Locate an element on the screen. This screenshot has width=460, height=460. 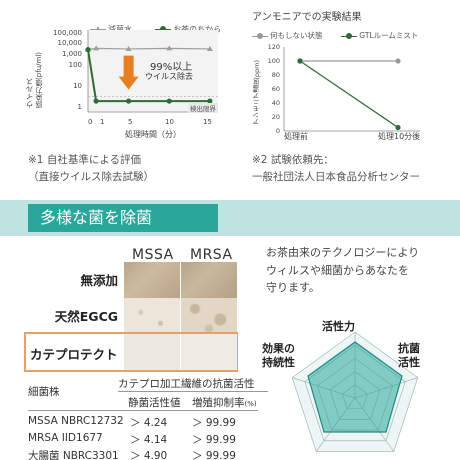
arrow-head is located at coordinates (128, 83).